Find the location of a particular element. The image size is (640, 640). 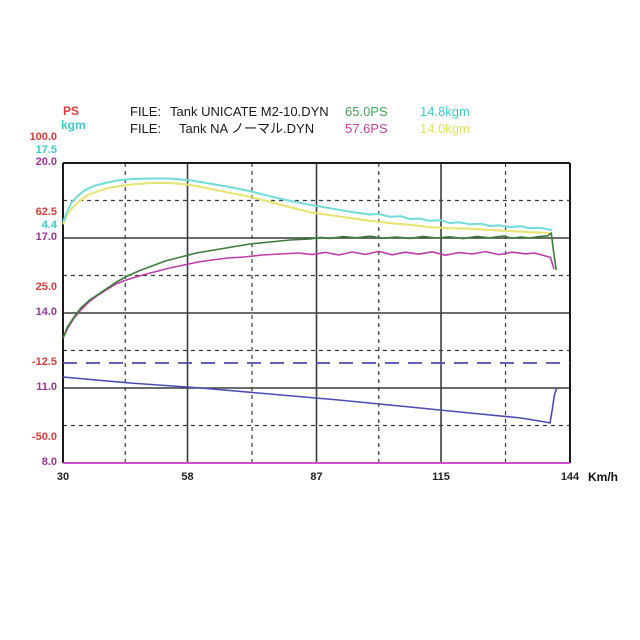

curve-loss-line-blue is located at coordinates (310, 400).